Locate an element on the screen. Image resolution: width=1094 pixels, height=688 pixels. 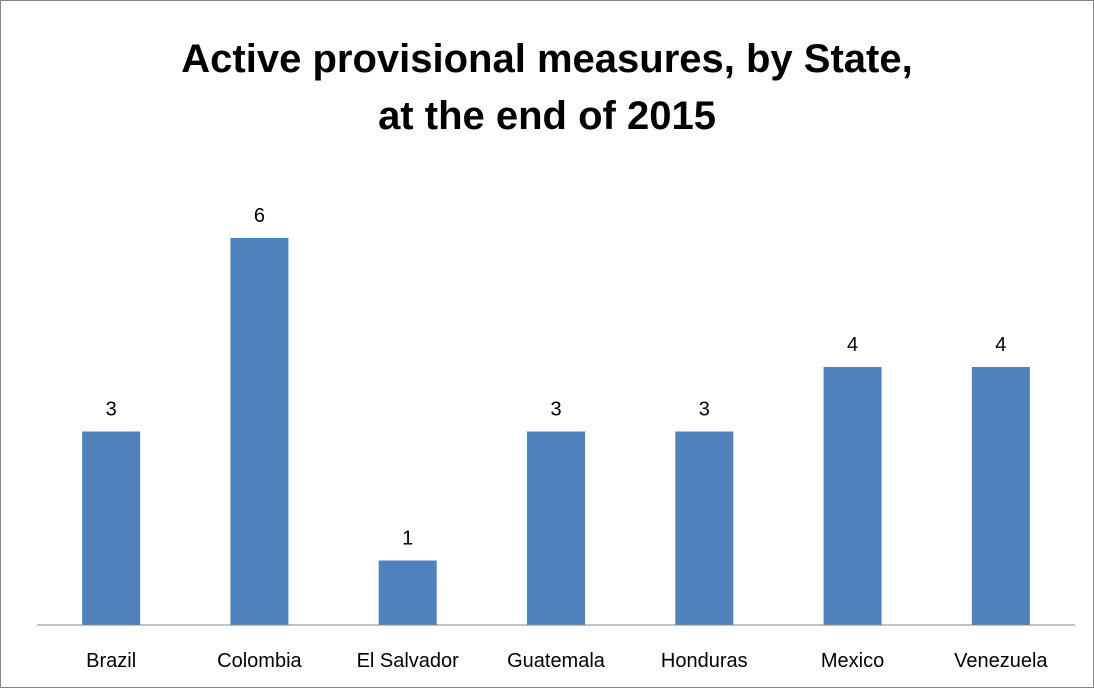
x-tick-label: Guatemala is located at coordinates (556, 661).